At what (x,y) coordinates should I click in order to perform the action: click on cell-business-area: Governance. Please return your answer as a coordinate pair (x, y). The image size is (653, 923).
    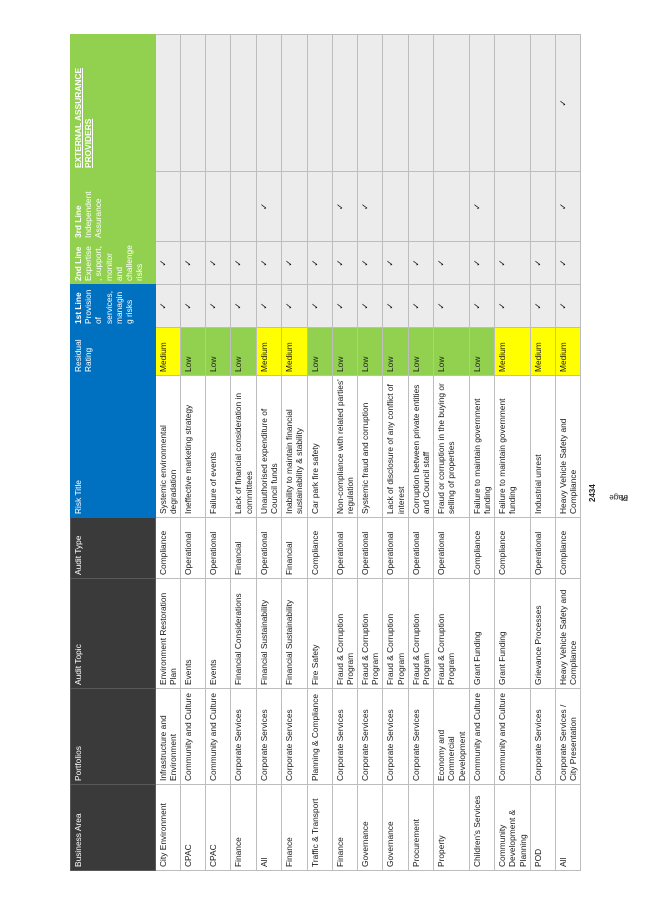
    Looking at the image, I should click on (370, 827).